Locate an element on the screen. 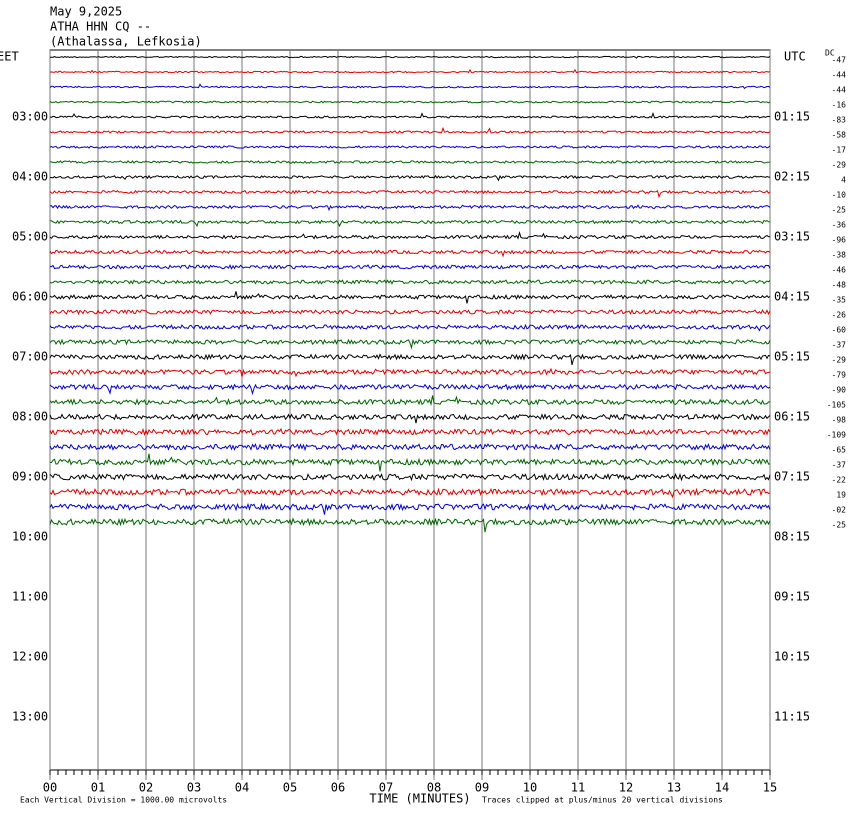  right-hour-label: 11:15 is located at coordinates (792, 717).